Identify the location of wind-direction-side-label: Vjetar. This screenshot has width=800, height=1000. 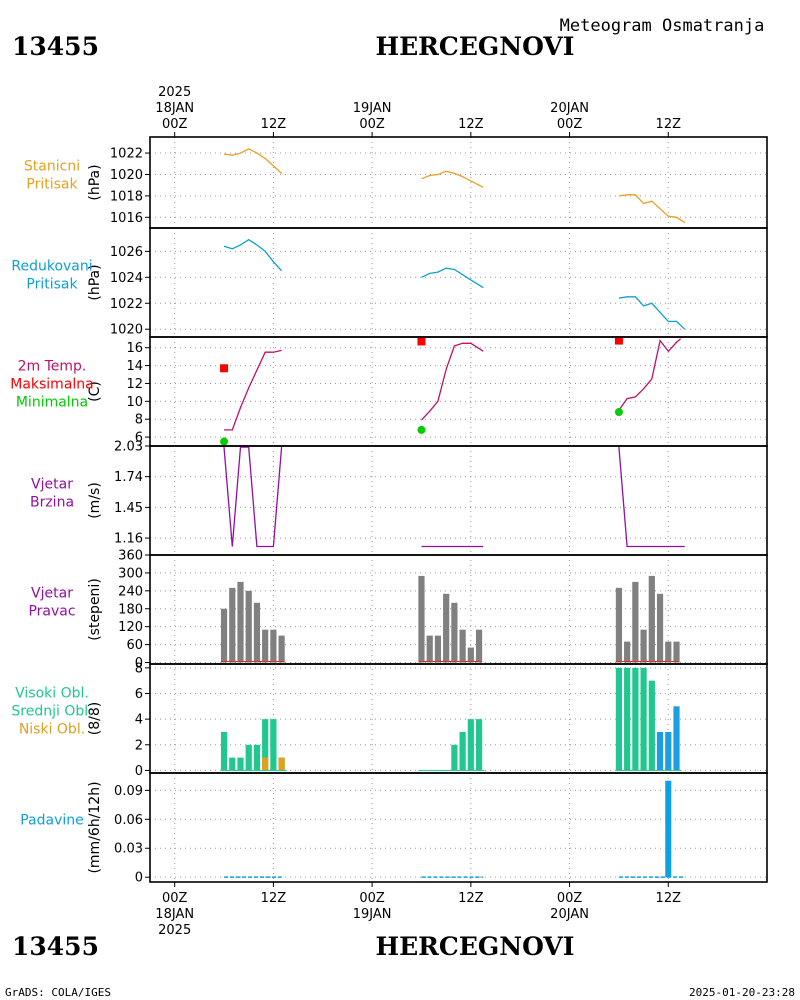
(52, 594).